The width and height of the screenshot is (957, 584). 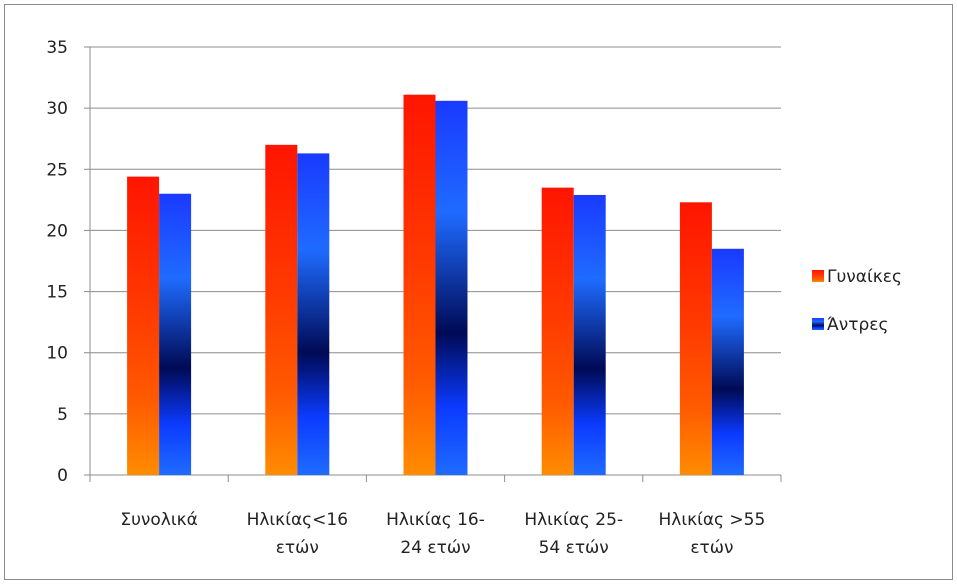 I want to click on legend-label-men: Άντρες, so click(x=857, y=325).